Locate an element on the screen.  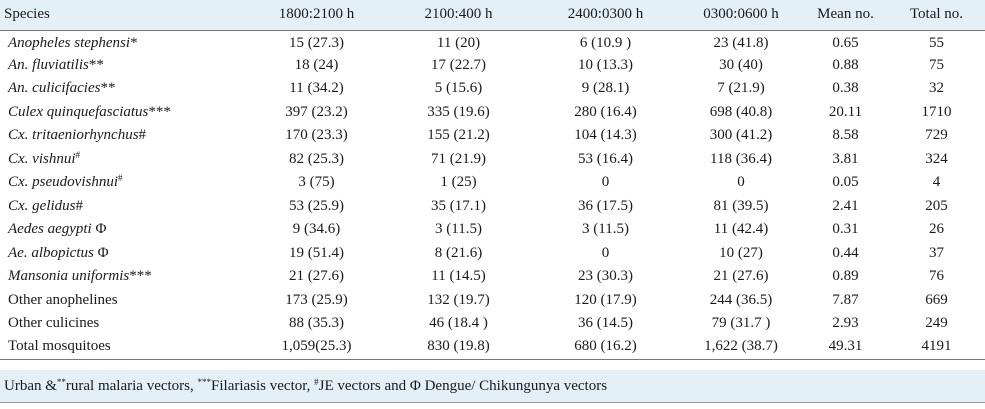
data-cell: 4 is located at coordinates (936, 182).